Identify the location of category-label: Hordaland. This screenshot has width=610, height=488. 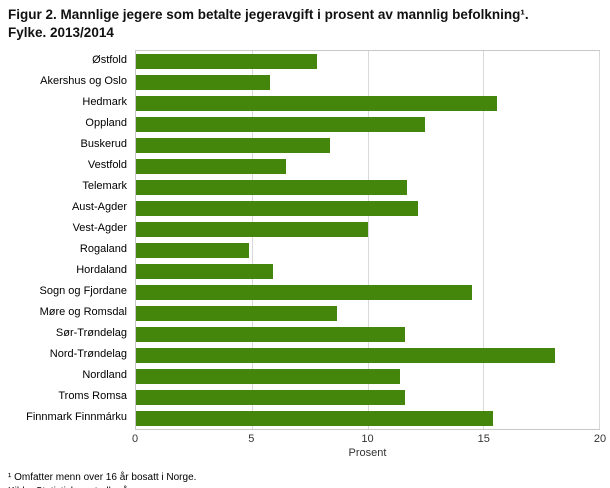
(101, 270).